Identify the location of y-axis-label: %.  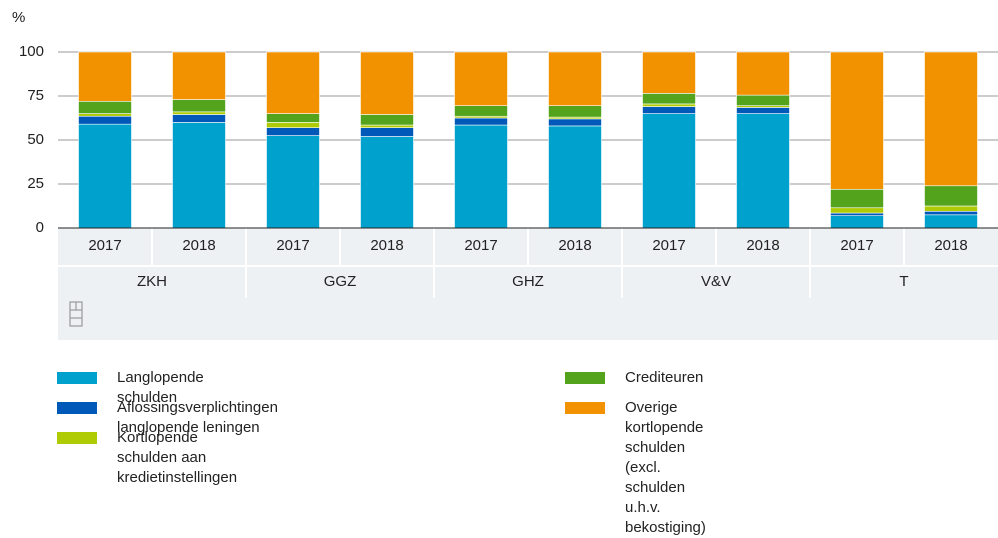
(18, 17).